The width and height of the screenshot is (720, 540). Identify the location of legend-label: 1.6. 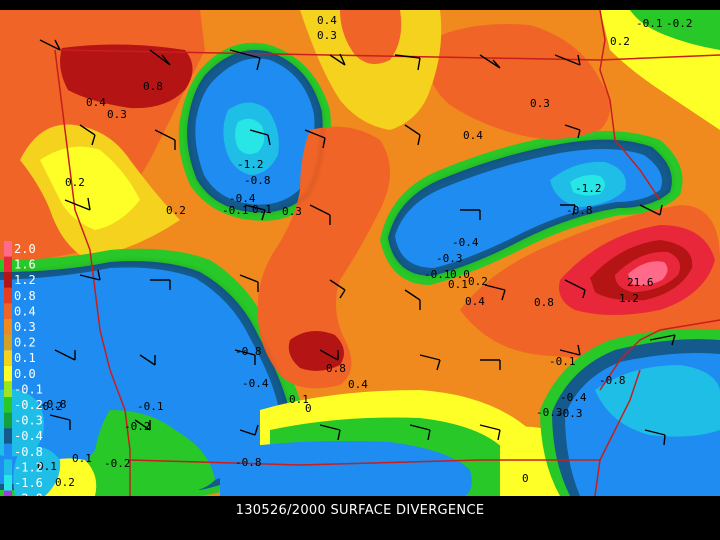
(25, 265).